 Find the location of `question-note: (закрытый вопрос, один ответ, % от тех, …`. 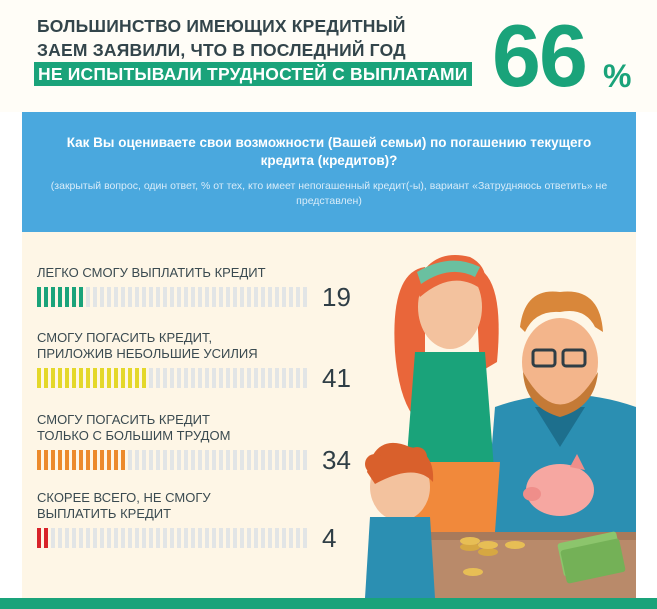

question-note: (закрытый вопрос, один ответ, % от тех, … is located at coordinates (329, 193).